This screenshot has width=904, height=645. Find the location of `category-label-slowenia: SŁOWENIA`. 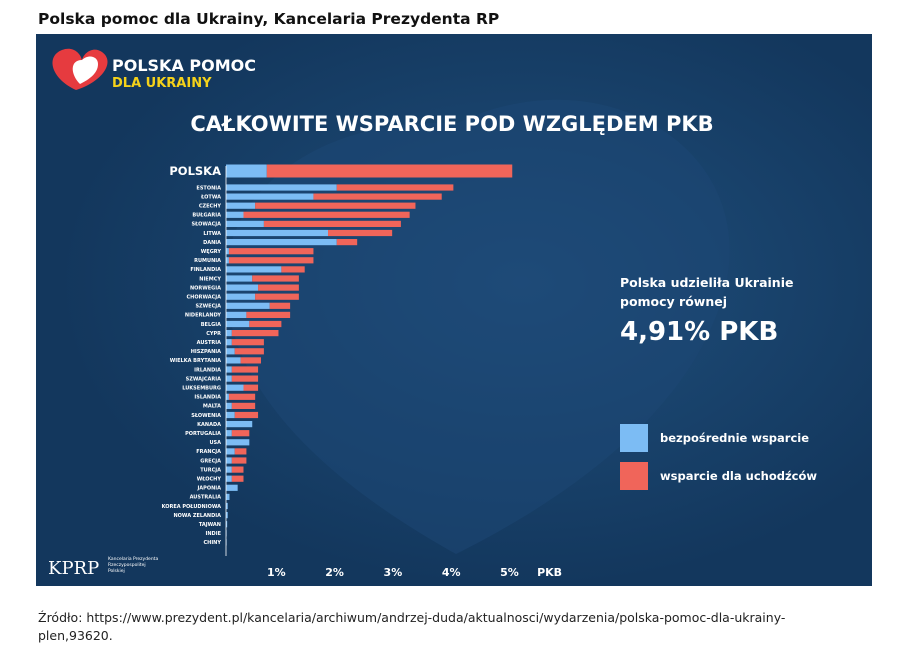

category-label-slowenia: SŁOWENIA is located at coordinates (206, 416).